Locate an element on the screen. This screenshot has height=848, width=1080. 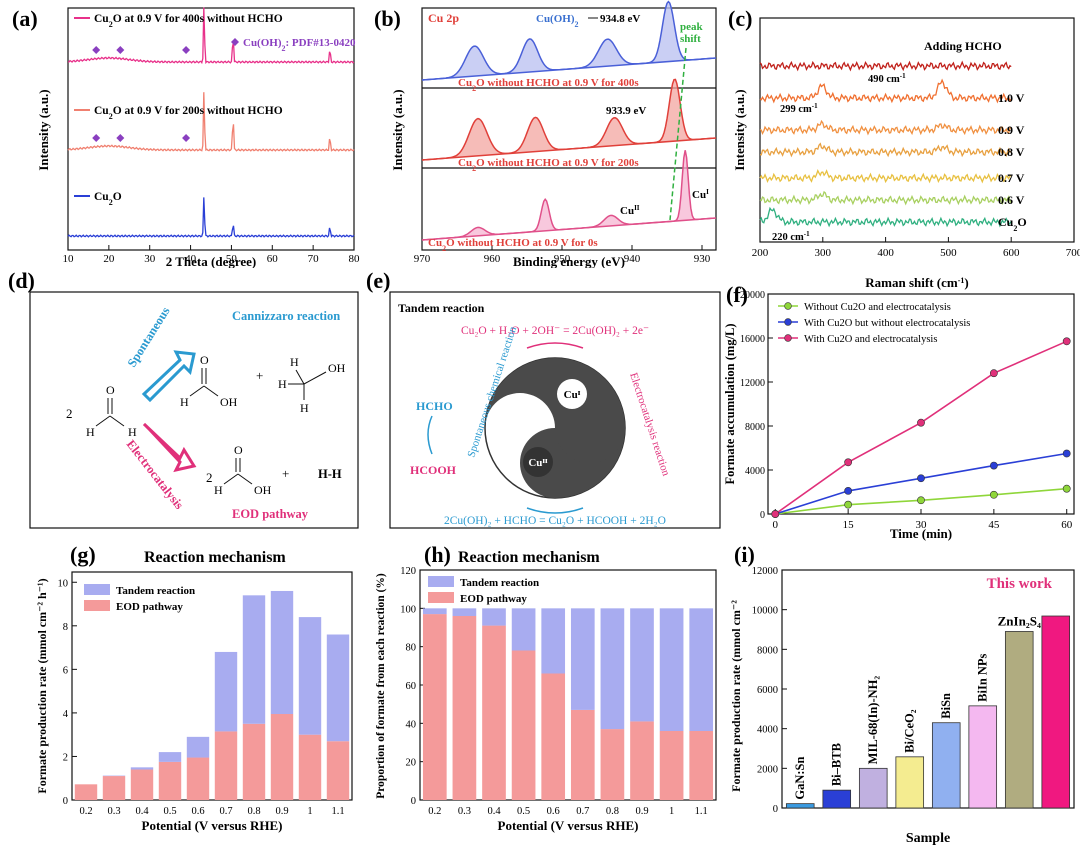
bar-label: GaN:Sn is located at coordinates (800, 778).